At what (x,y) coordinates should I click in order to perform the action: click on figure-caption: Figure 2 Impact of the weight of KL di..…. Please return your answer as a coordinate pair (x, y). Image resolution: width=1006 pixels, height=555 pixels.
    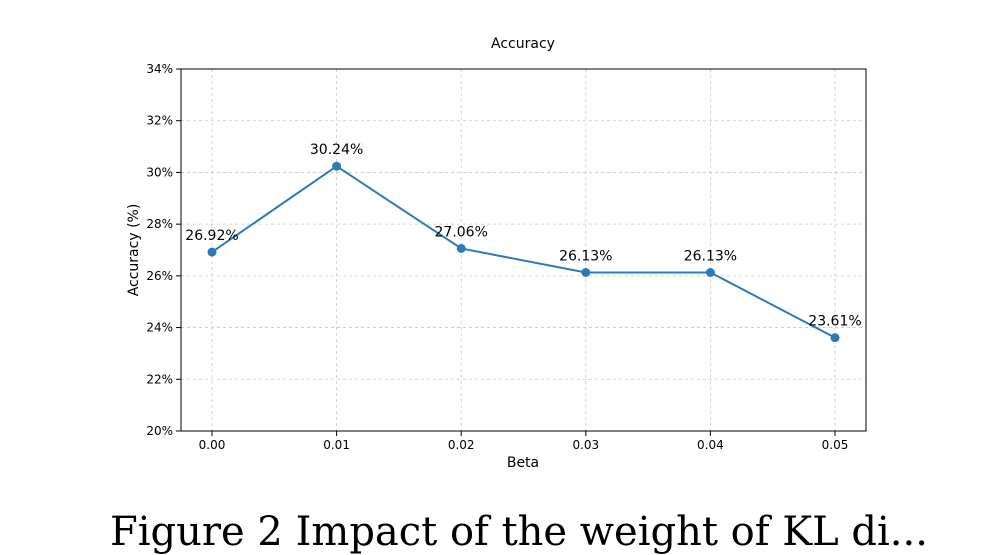
    Looking at the image, I should click on (519, 532).